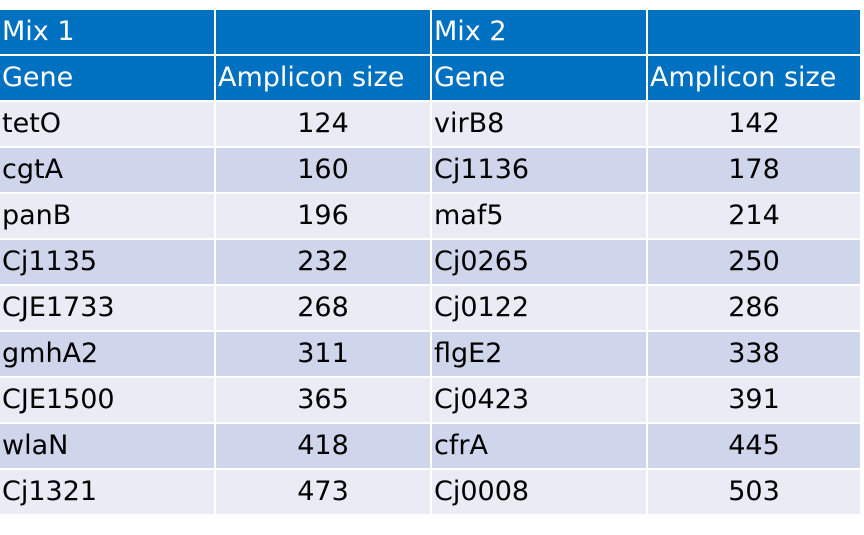 Image resolution: width=864 pixels, height=535 pixels. I want to click on mix2-size-cell: 503, so click(754, 493).